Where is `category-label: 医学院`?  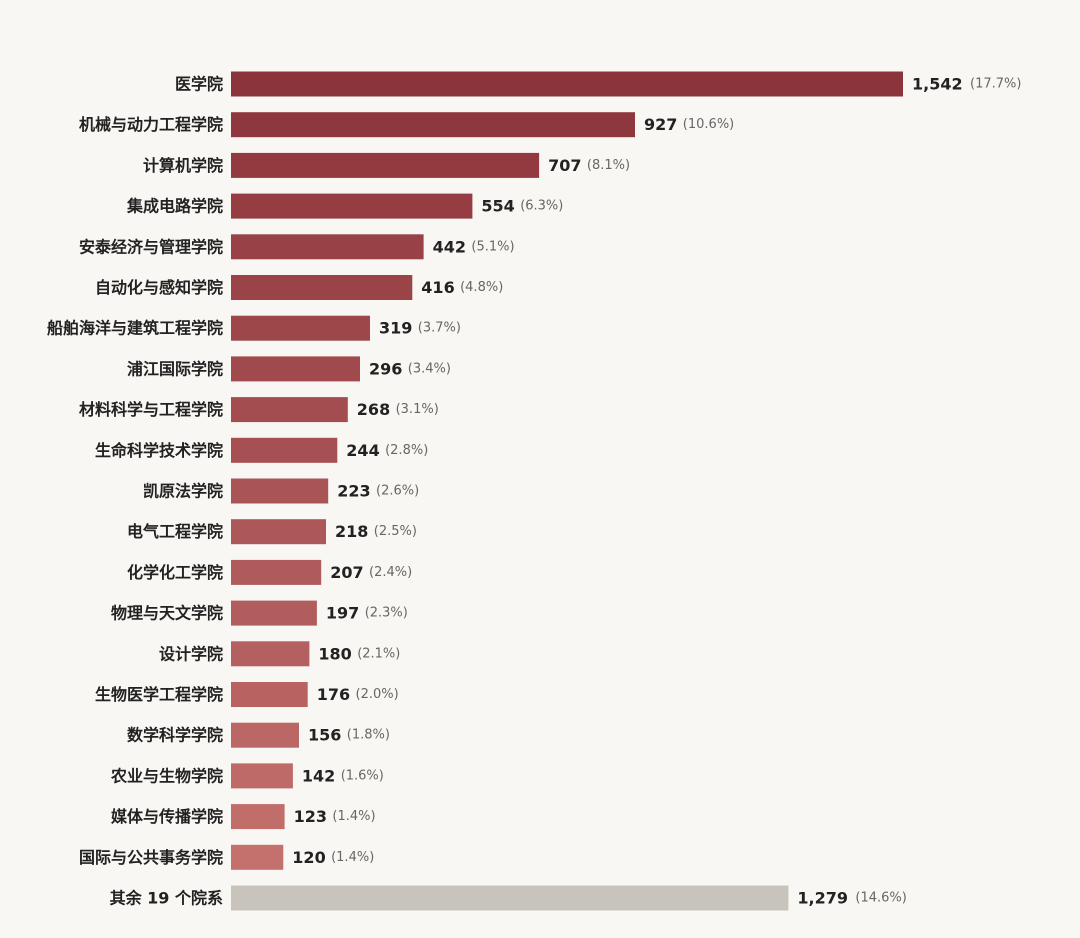
category-label: 医学院 is located at coordinates (199, 84).